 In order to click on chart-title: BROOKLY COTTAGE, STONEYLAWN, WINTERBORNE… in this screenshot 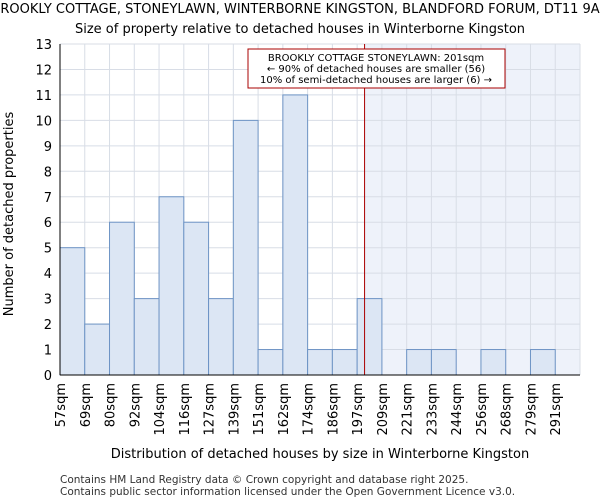, I will do `click(300, 9)`.